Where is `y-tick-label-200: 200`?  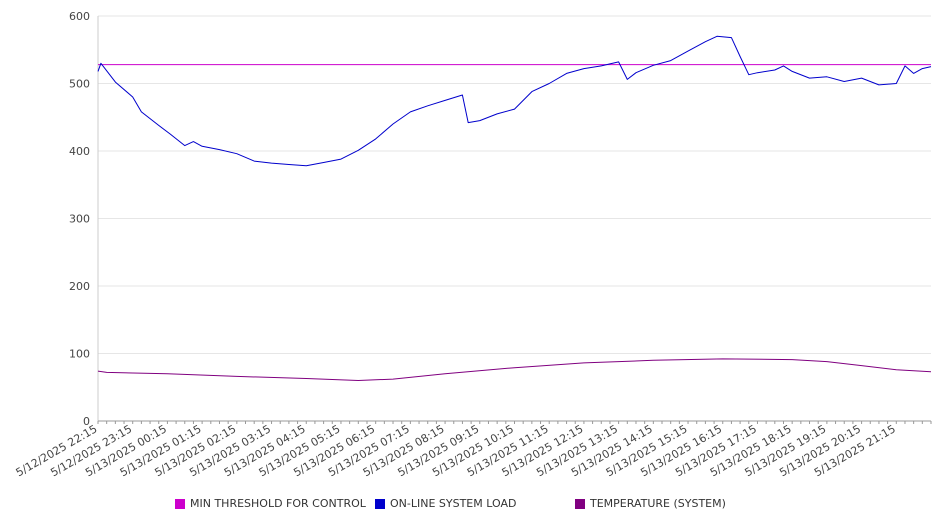 y-tick-label-200: 200 is located at coordinates (79, 286).